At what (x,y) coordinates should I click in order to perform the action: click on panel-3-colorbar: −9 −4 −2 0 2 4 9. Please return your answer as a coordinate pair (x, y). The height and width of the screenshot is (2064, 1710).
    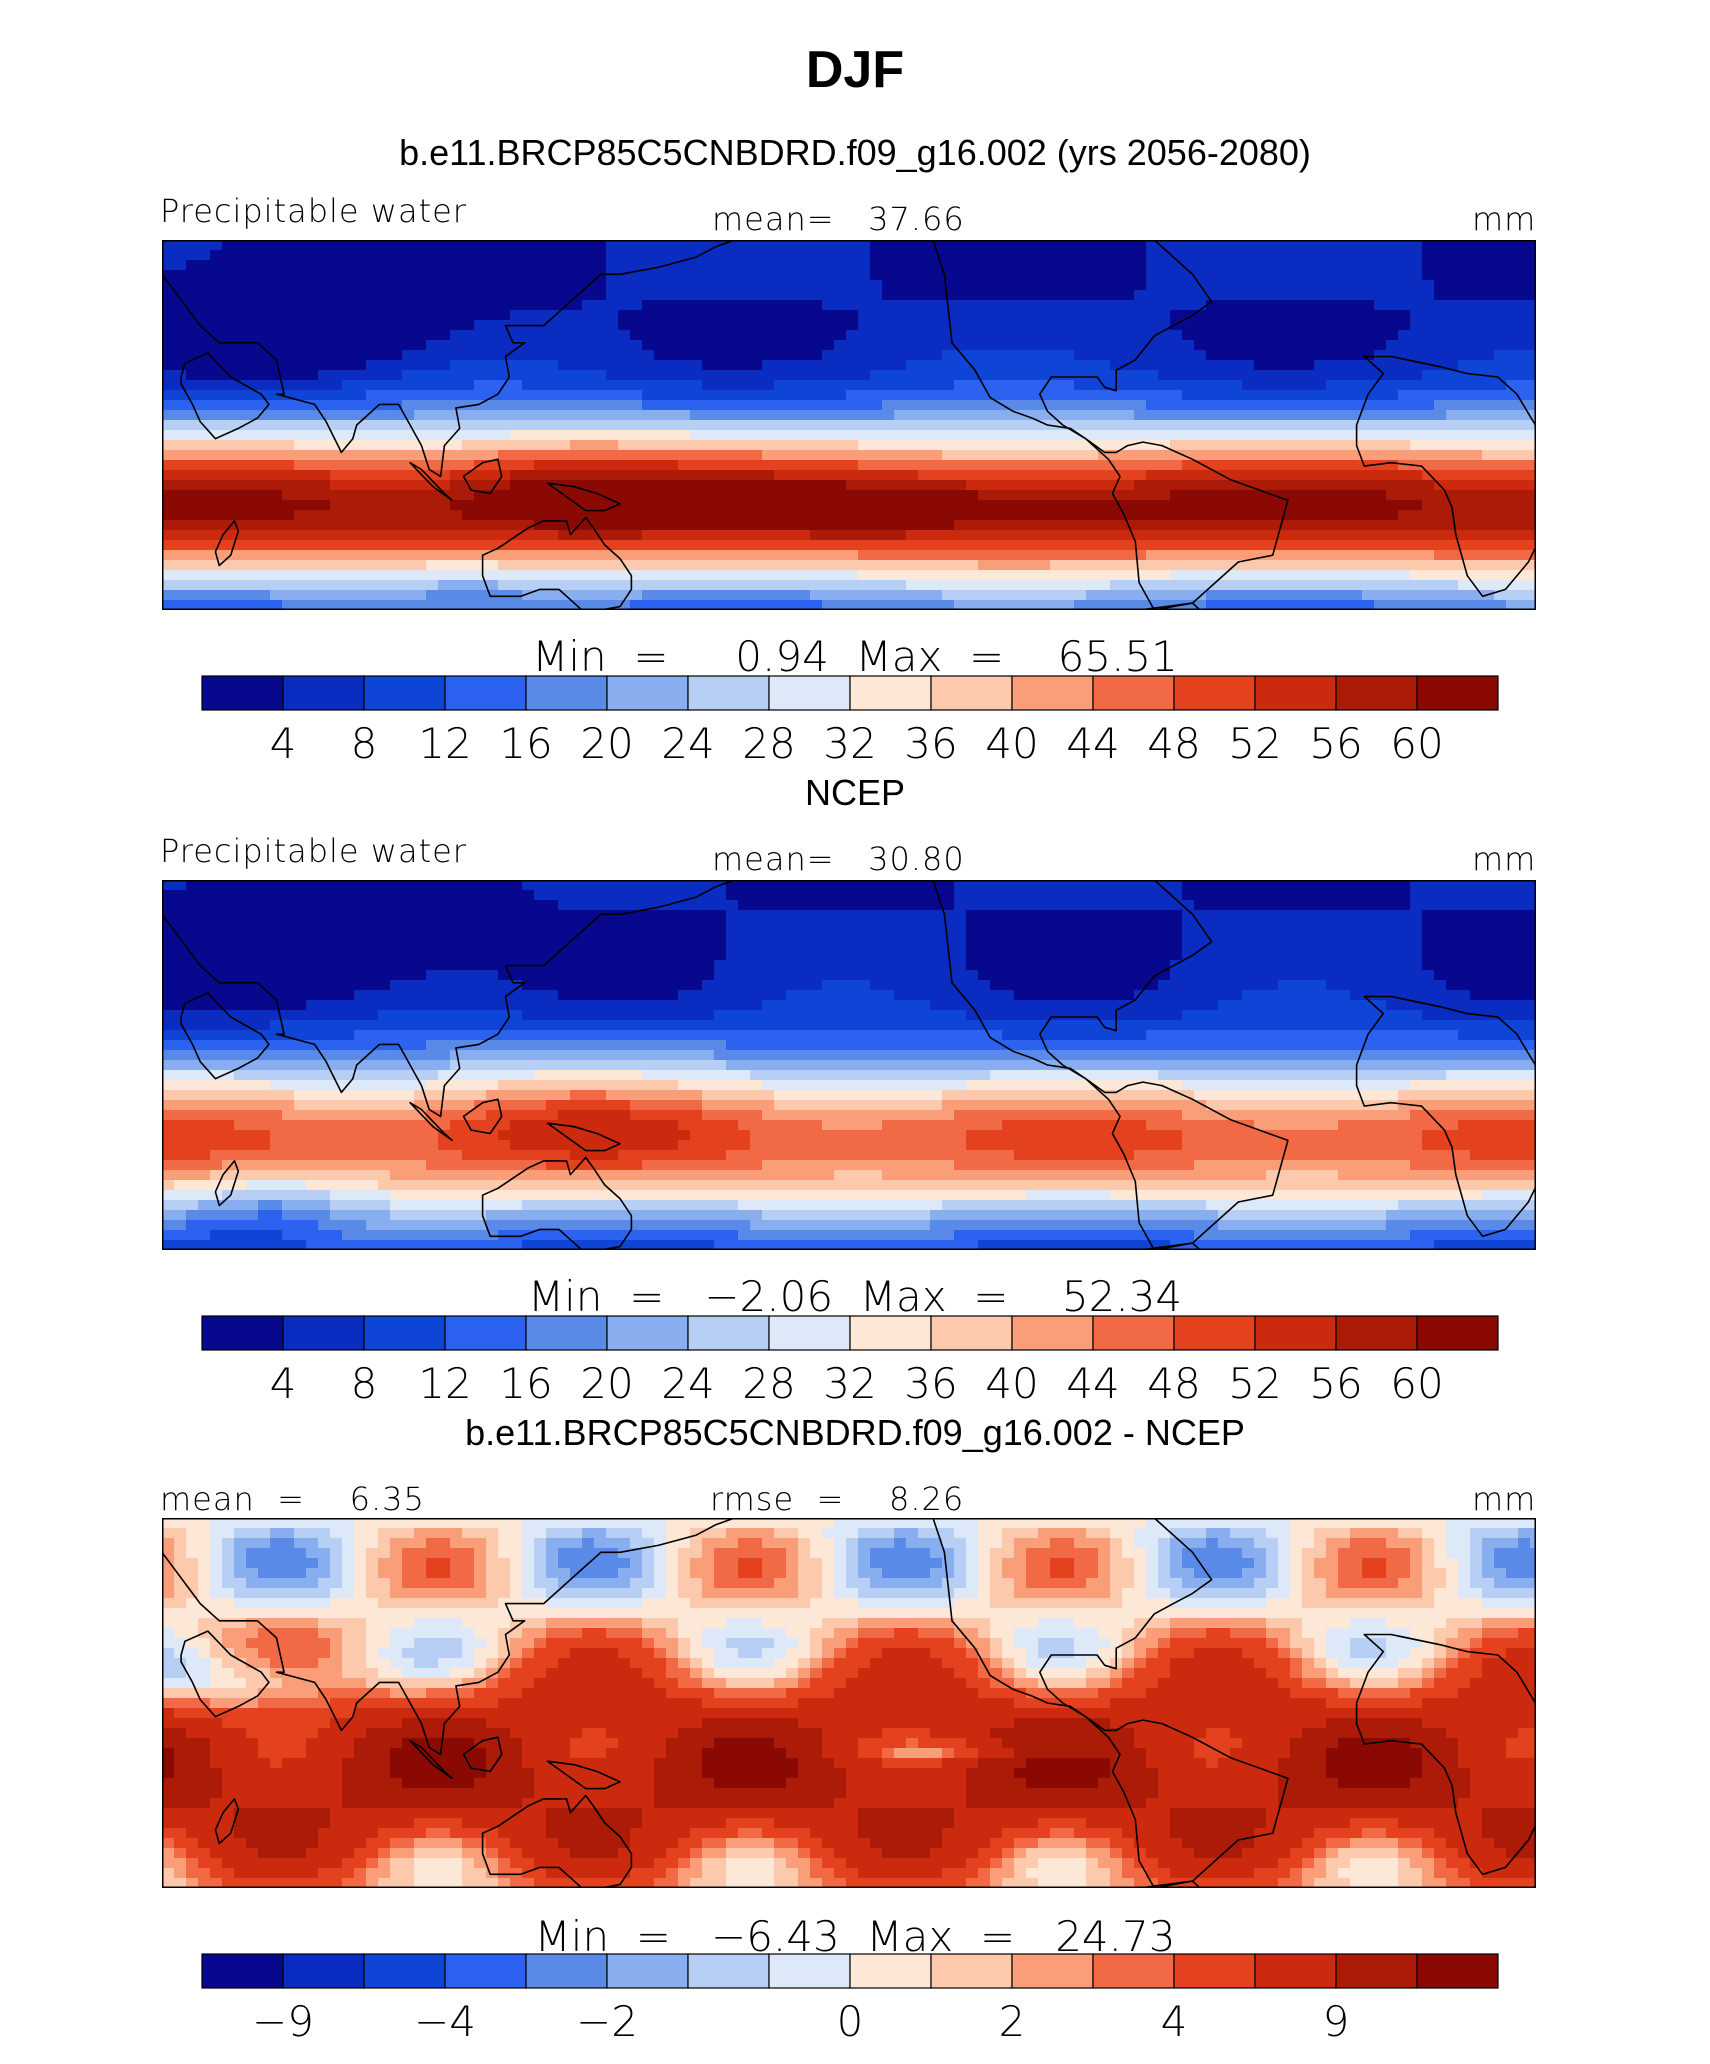
    Looking at the image, I should click on (850, 1999).